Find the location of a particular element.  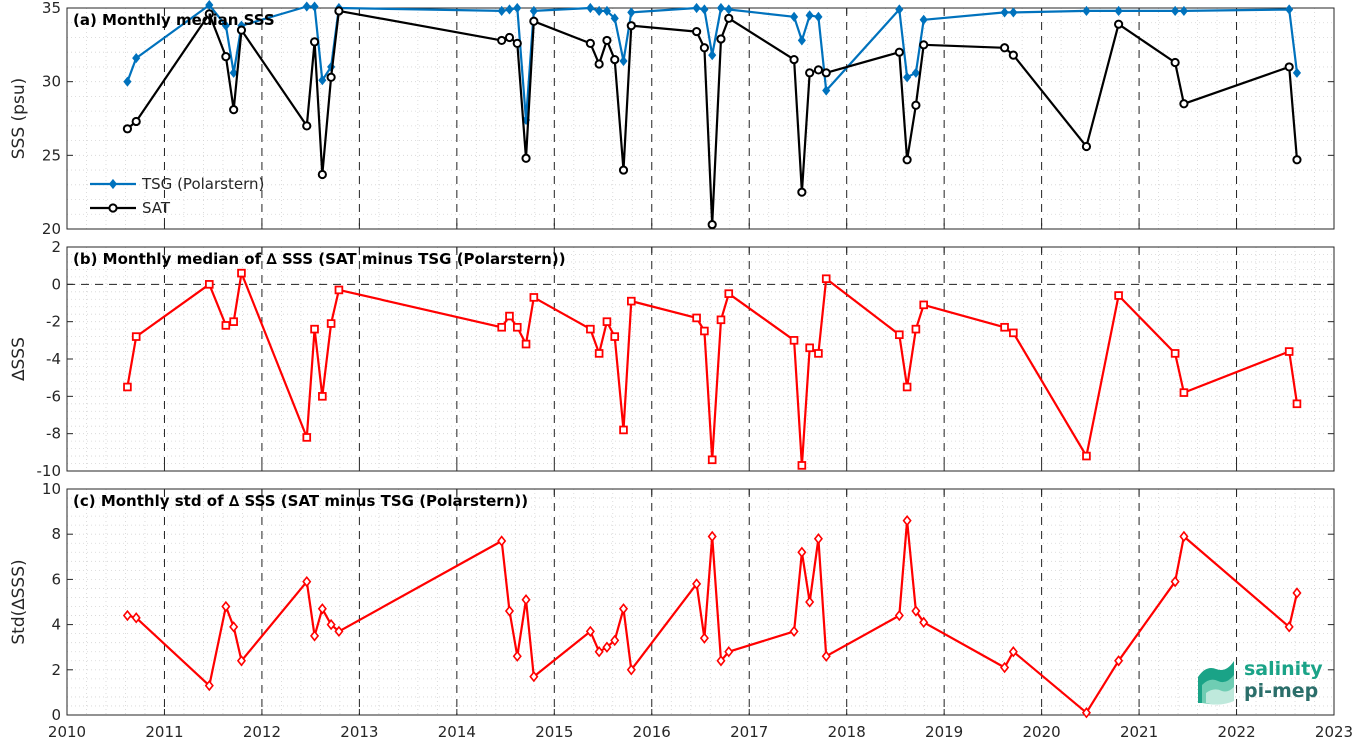

y-tick-label: 2 is located at coordinates (56, 670).